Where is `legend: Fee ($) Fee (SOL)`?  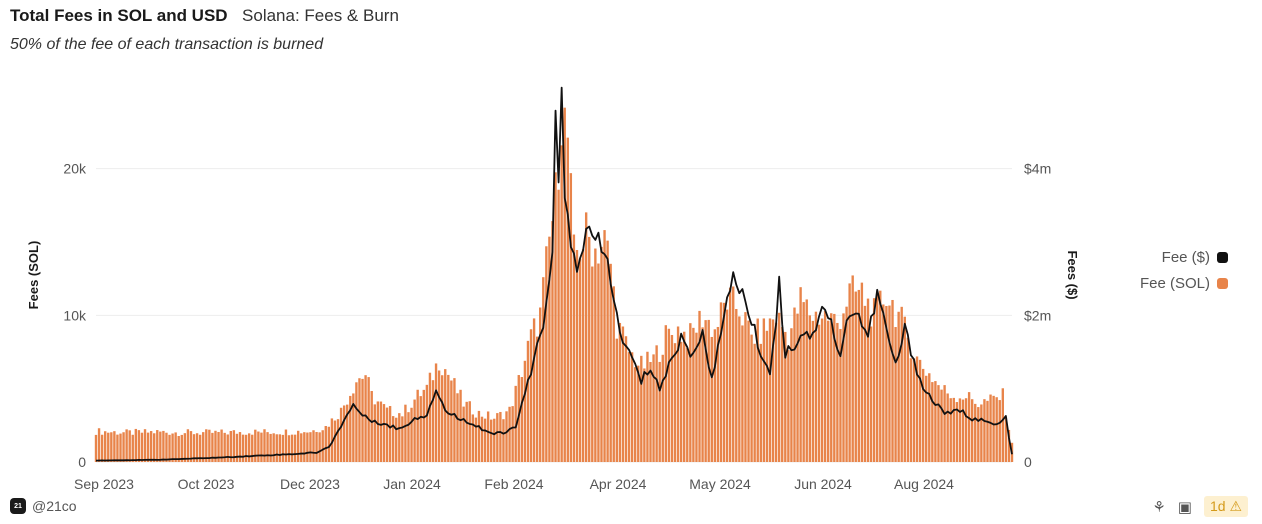
legend: Fee ($) Fee (SOL) is located at coordinates (1184, 270).